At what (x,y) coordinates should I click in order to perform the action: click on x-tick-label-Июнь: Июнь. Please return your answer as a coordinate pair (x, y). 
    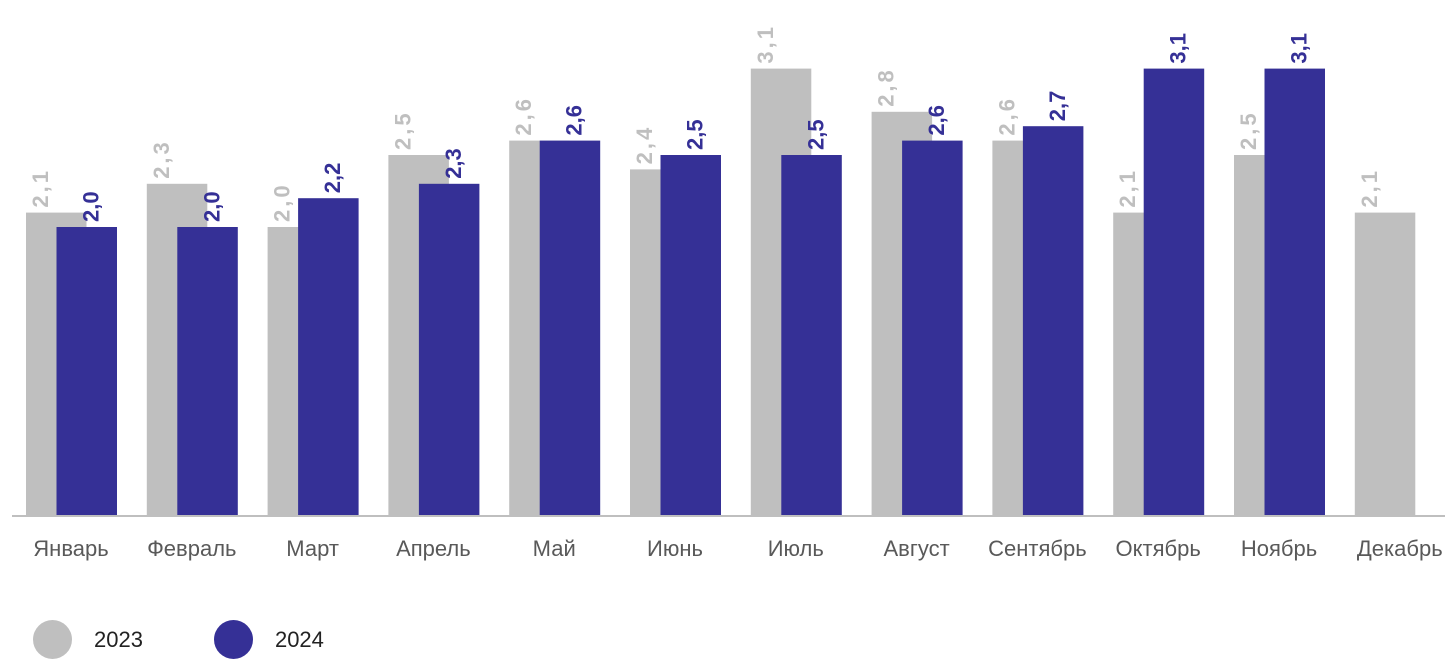
    Looking at the image, I should click on (675, 548).